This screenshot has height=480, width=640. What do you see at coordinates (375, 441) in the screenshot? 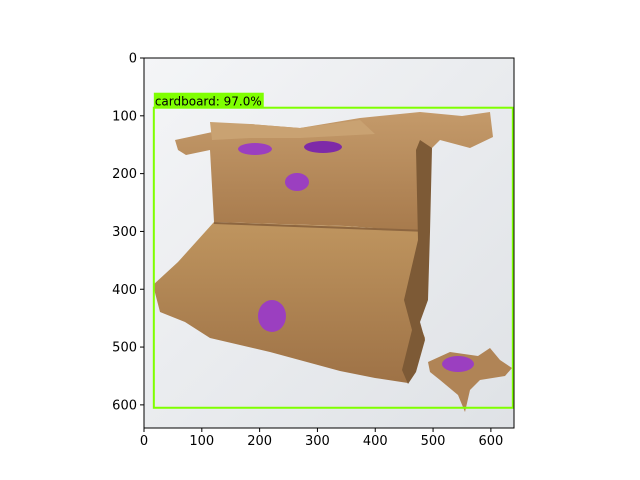
I see `x-tick-label: 400` at bounding box center [375, 441].